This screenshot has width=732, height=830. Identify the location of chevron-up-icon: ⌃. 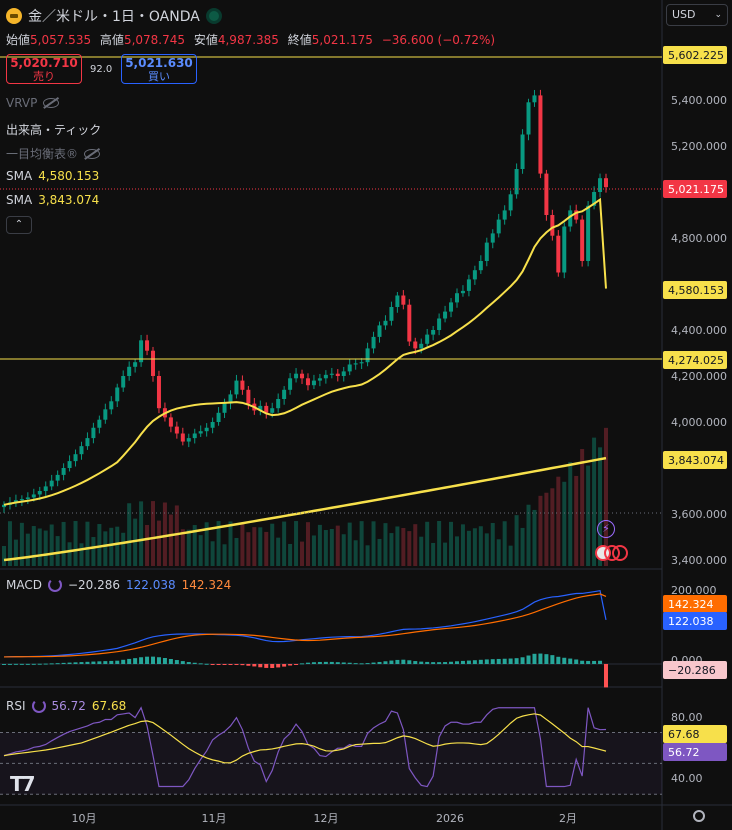
(19, 224).